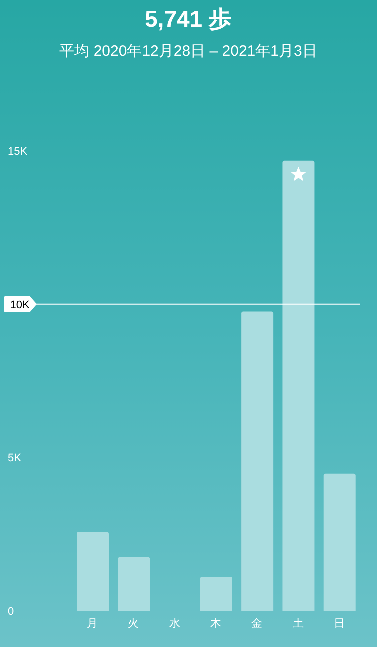  What do you see at coordinates (174, 623) in the screenshot?
I see `x-tick-label: 水` at bounding box center [174, 623].